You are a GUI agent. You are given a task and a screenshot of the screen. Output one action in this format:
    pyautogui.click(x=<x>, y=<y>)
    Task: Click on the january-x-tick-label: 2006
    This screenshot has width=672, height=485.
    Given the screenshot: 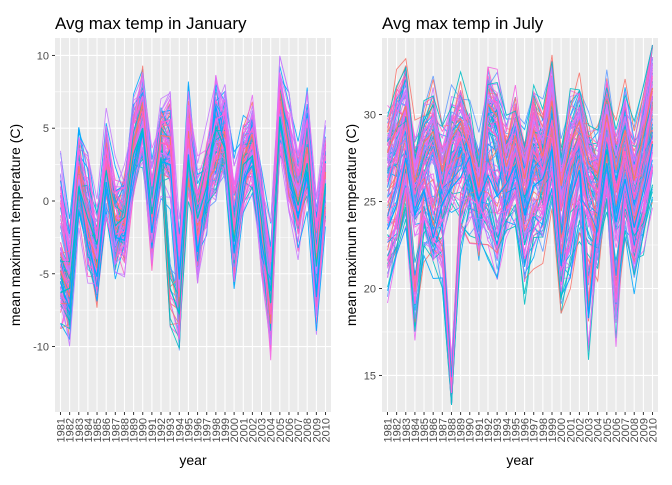 What is the action you would take?
    pyautogui.click(x=290, y=430)
    